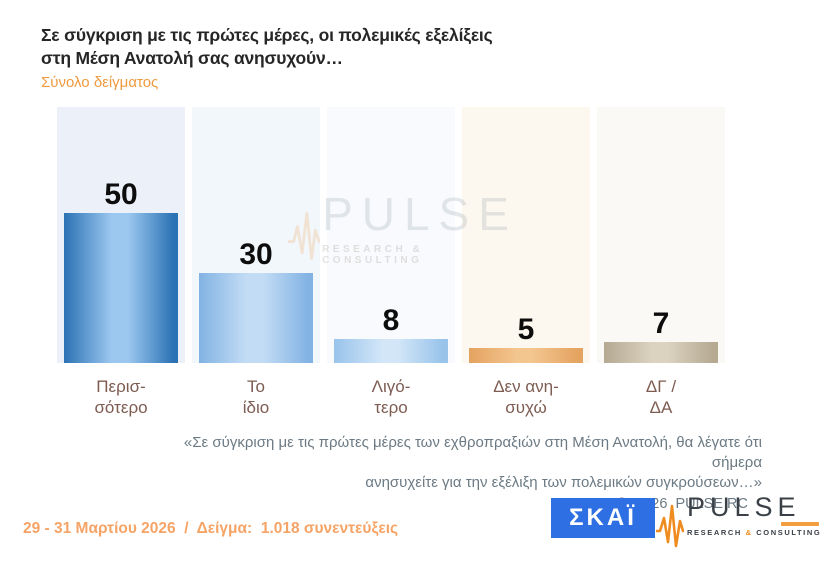 Image resolution: width=831 pixels, height=570 pixels. I want to click on bar-column: 30 Το ίδιο, so click(256, 262).